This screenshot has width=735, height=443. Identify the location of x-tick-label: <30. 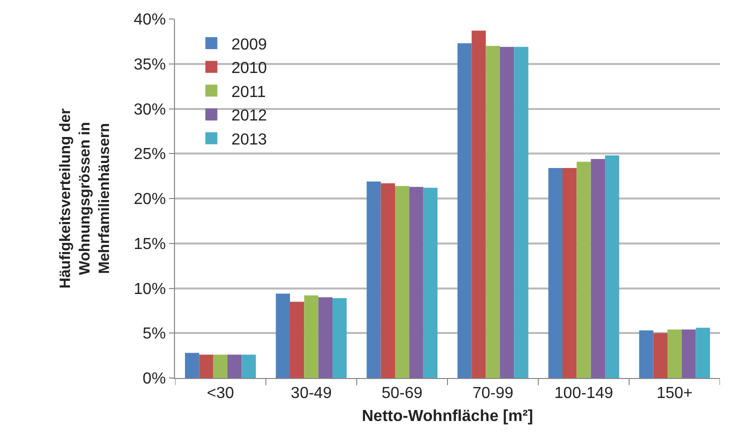
(220, 393).